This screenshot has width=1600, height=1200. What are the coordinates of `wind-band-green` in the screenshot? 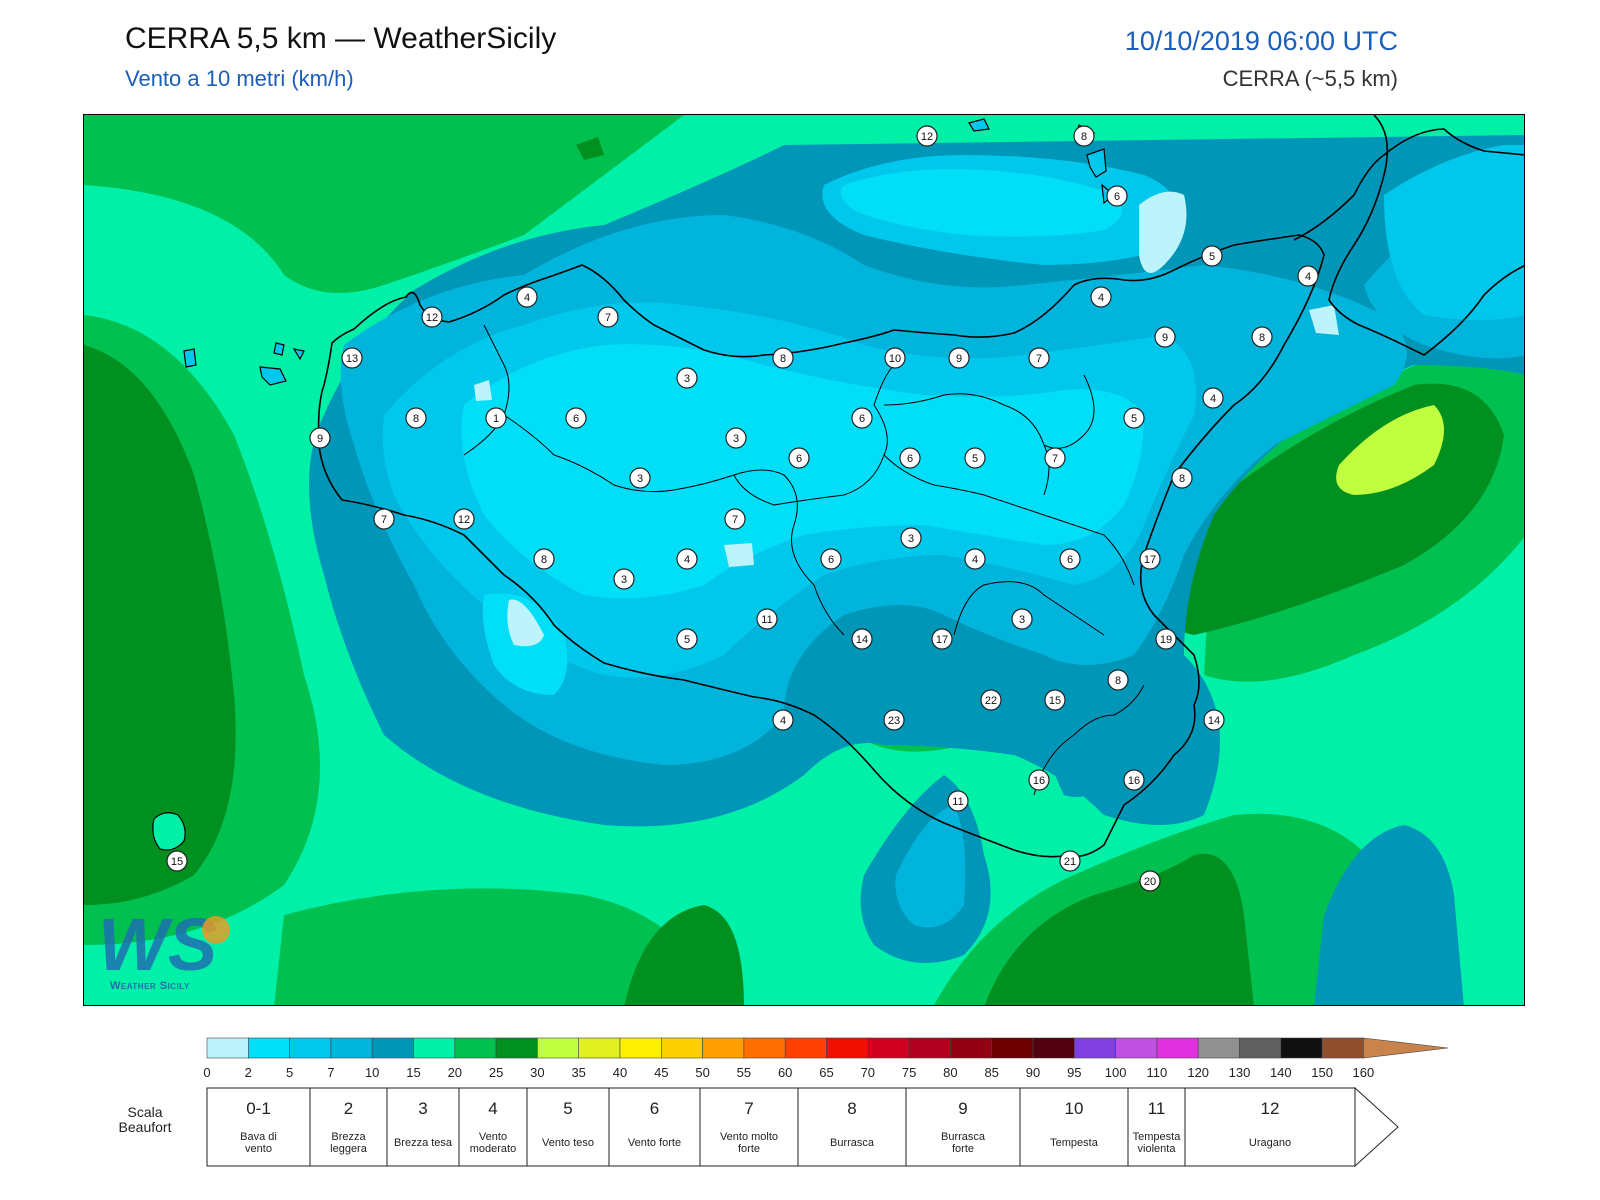 It's located at (384, 204).